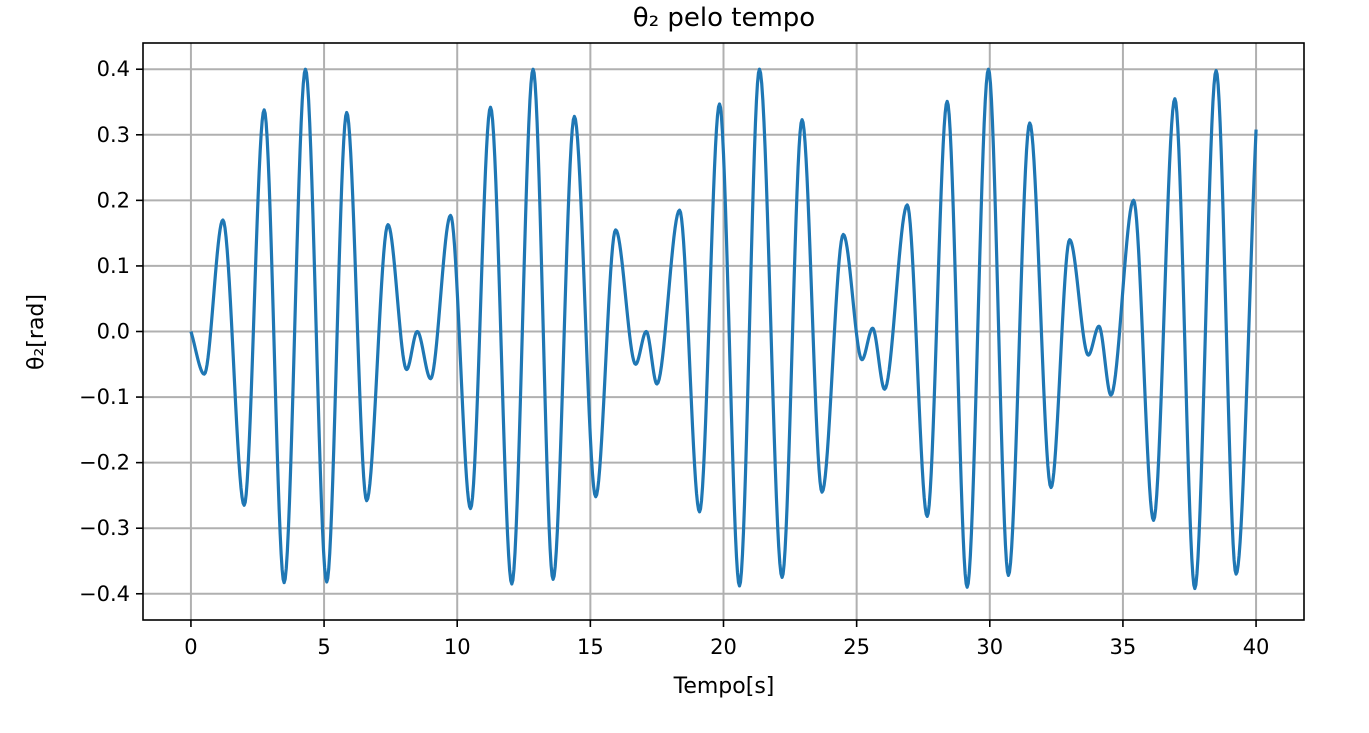 The width and height of the screenshot is (1369, 733). Describe the element at coordinates (724, 686) in the screenshot. I see `x-axis-title: Tempo[s]` at that location.